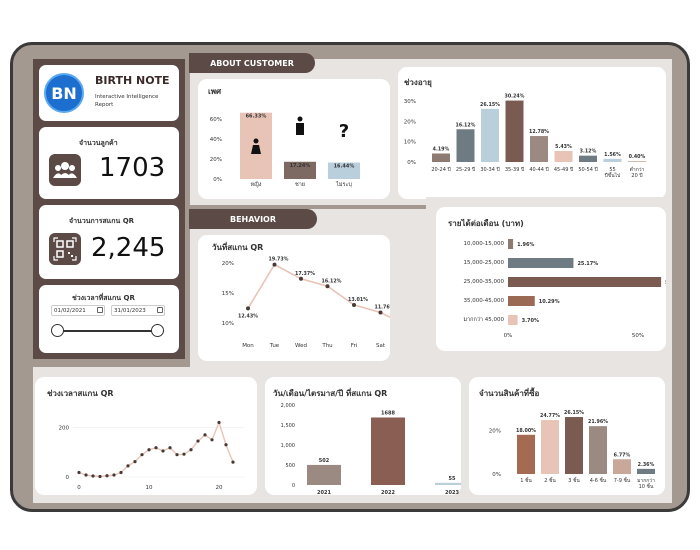 The image size is (700, 550). I want to click on year-ytick-label: 1,000, so click(288, 446).